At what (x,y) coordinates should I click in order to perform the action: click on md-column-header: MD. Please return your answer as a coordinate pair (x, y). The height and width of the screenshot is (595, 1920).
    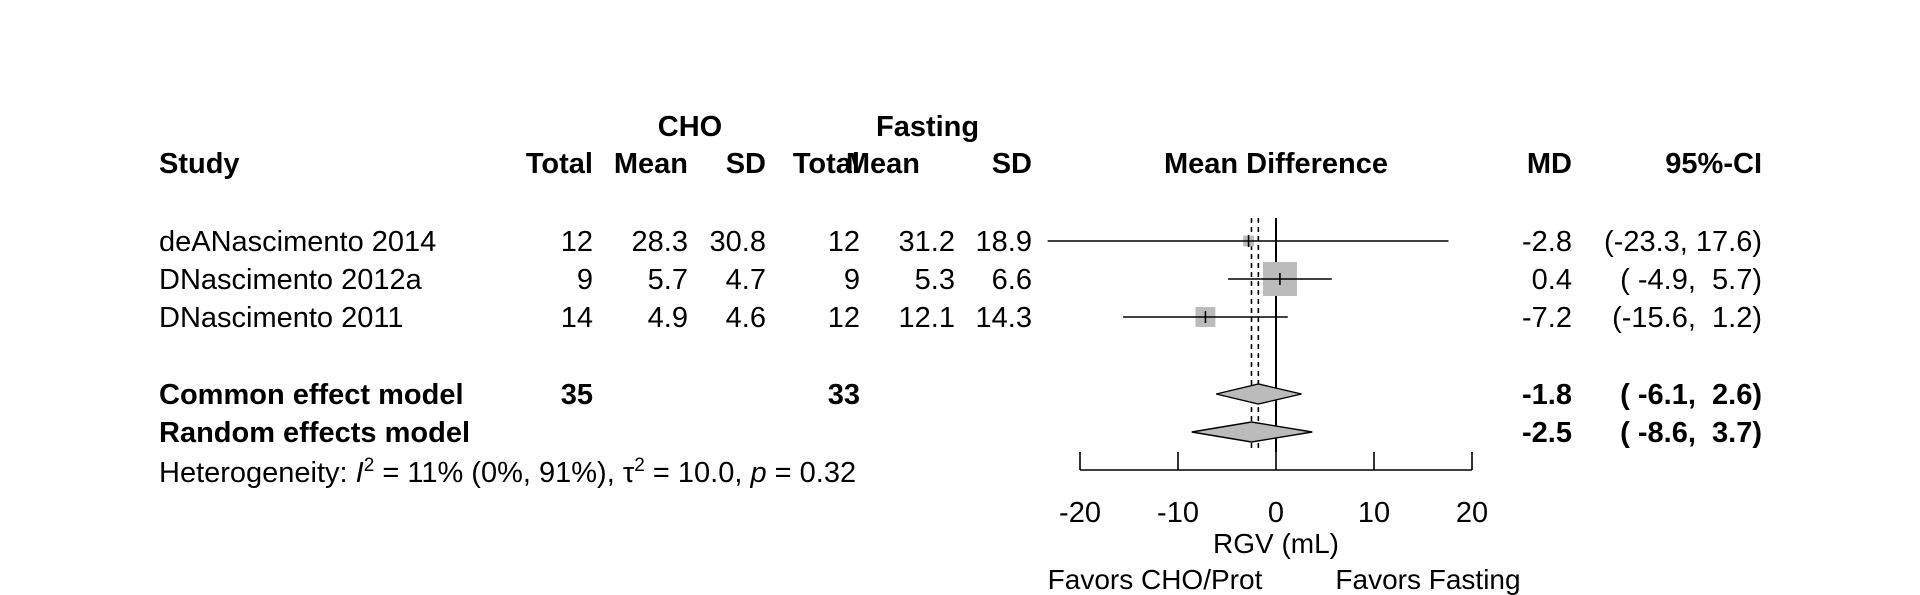
    Looking at the image, I should click on (1549, 164).